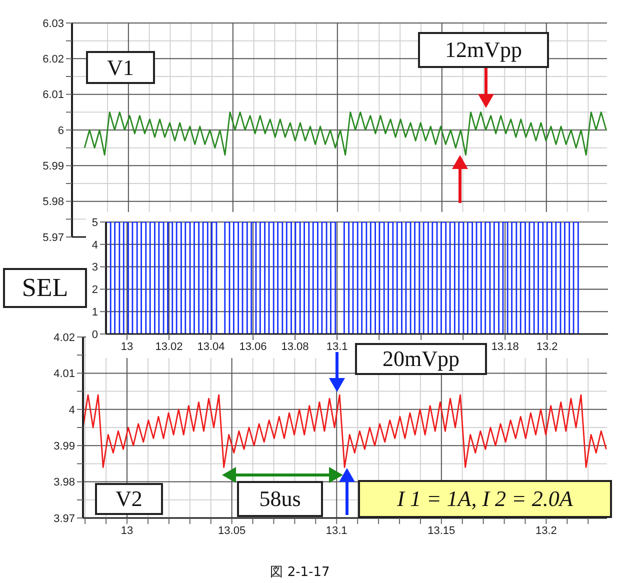 Image resolution: width=618 pixels, height=583 pixels. I want to click on y-tick-label: 1, so click(95, 312).